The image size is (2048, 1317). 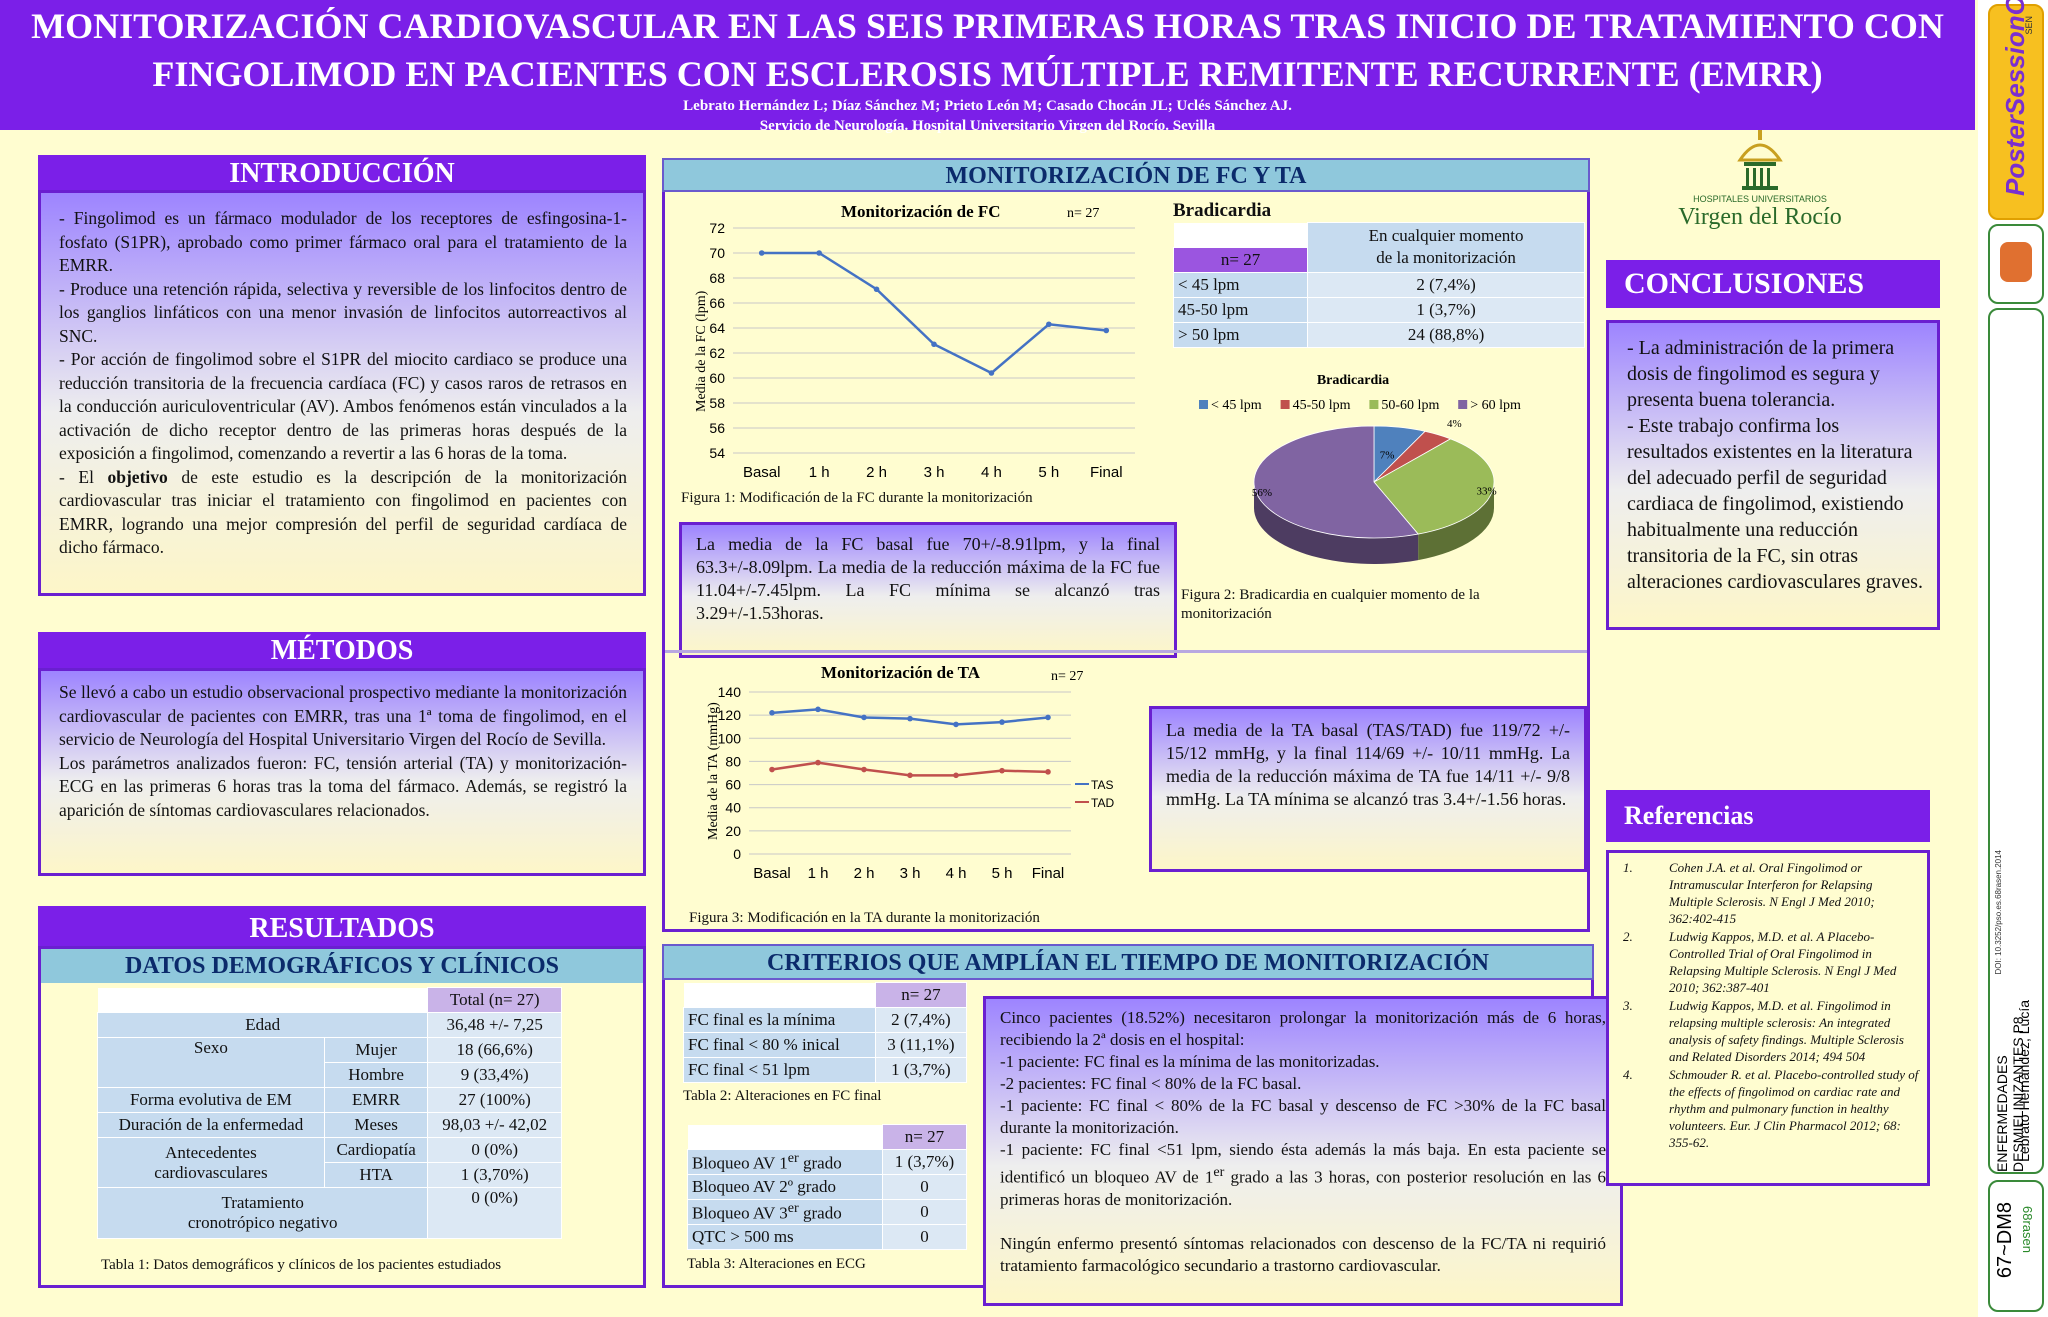 What do you see at coordinates (713, 771) in the screenshot?
I see `ta-ylabel: Media de la TA (mmHg)` at bounding box center [713, 771].